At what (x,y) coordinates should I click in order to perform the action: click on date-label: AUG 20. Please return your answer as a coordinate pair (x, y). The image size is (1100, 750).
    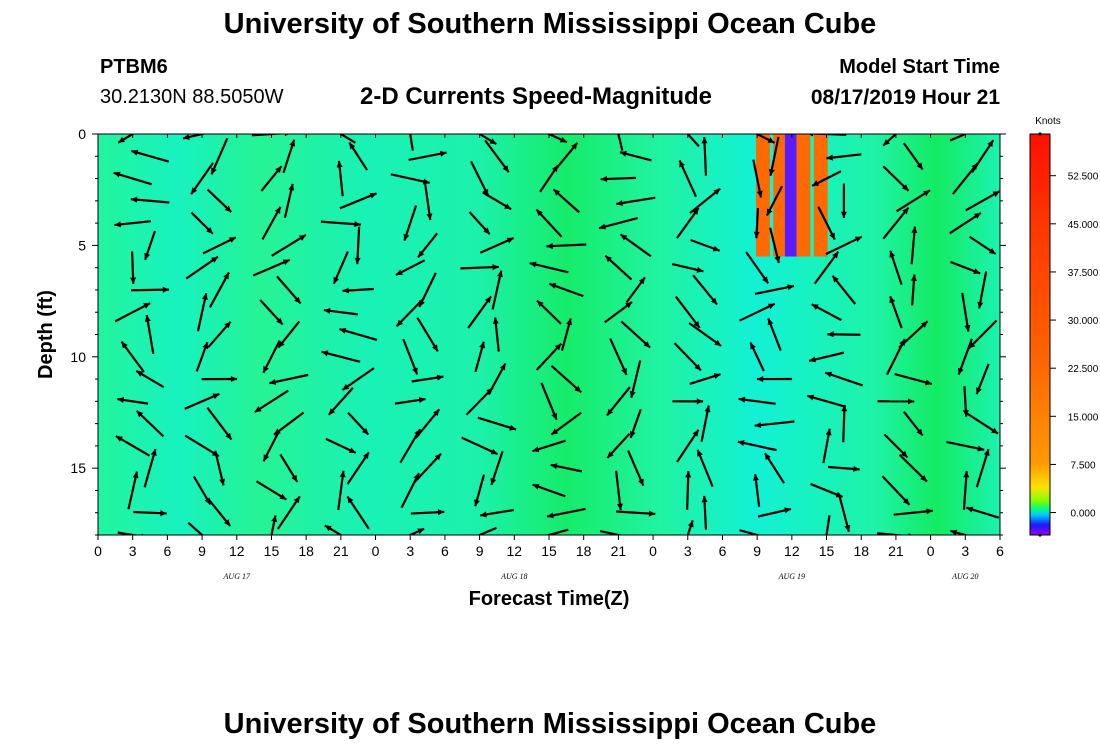
    Looking at the image, I should click on (964, 576).